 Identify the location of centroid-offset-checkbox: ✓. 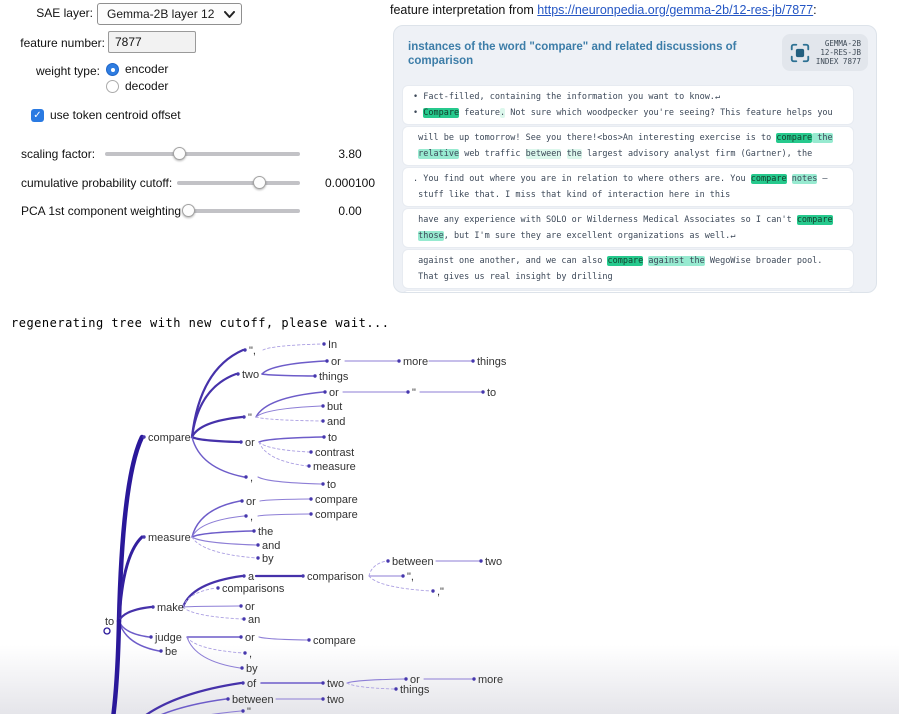
(37, 115).